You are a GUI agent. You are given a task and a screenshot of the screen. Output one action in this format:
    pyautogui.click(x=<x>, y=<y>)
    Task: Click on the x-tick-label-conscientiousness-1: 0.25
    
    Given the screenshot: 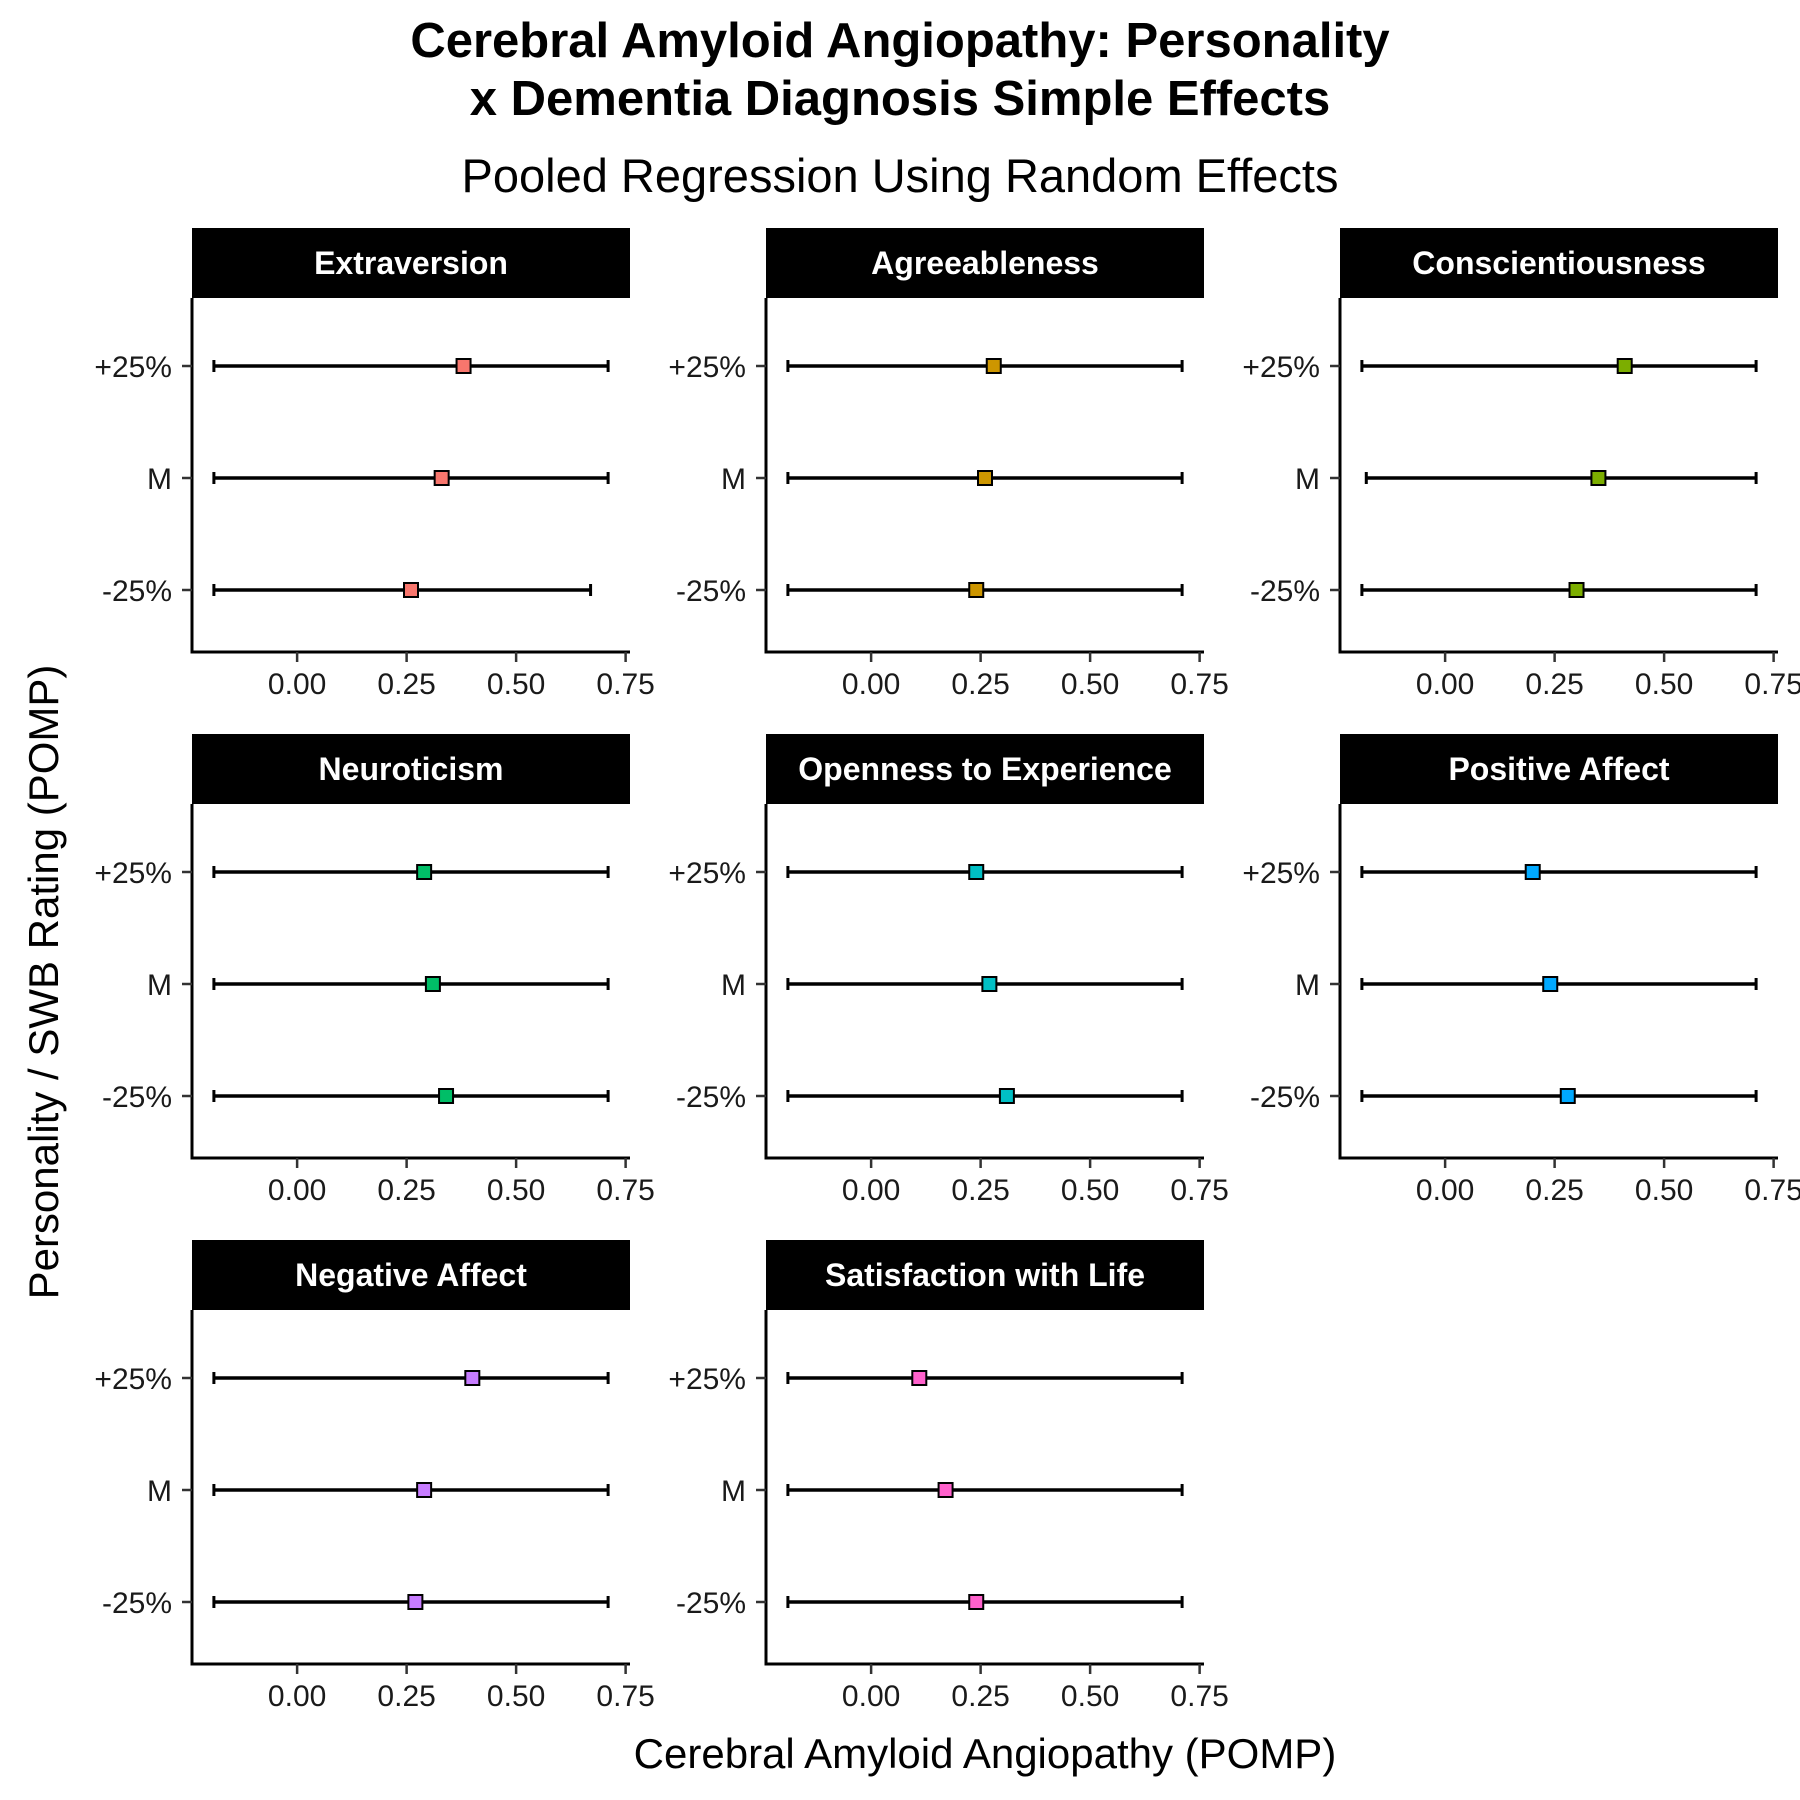 What is the action you would take?
    pyautogui.click(x=1554, y=684)
    